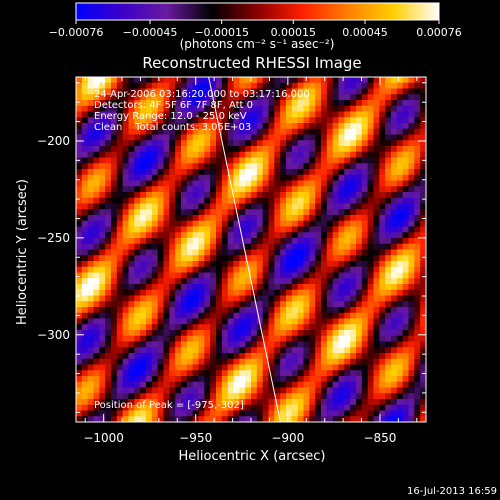  I want to click on info-time: 24-Apr-2006 03:16:20.000 to 03:17:16.000, so click(202, 94).